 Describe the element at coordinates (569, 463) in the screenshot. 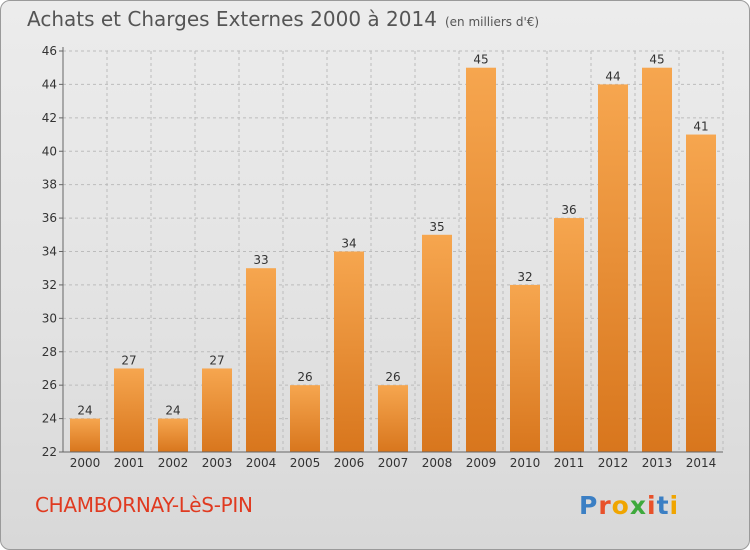

I see `x-tick-label: 2011` at that location.